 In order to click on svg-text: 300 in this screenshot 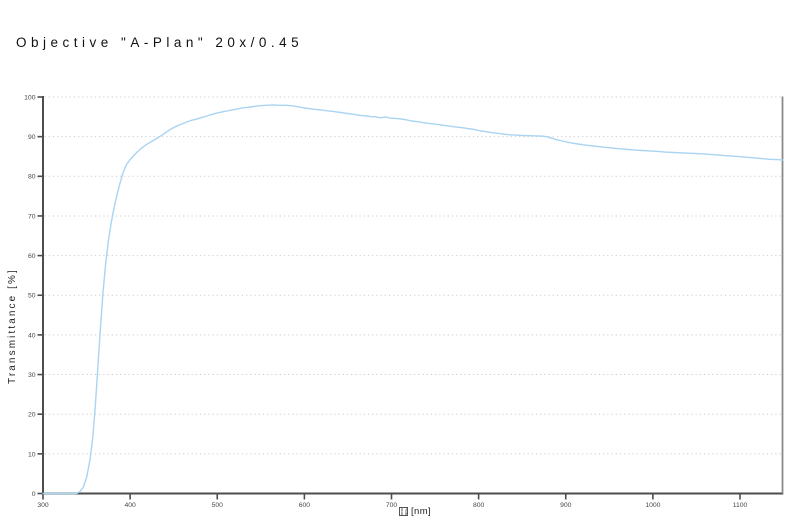, I will do `click(43, 505)`.